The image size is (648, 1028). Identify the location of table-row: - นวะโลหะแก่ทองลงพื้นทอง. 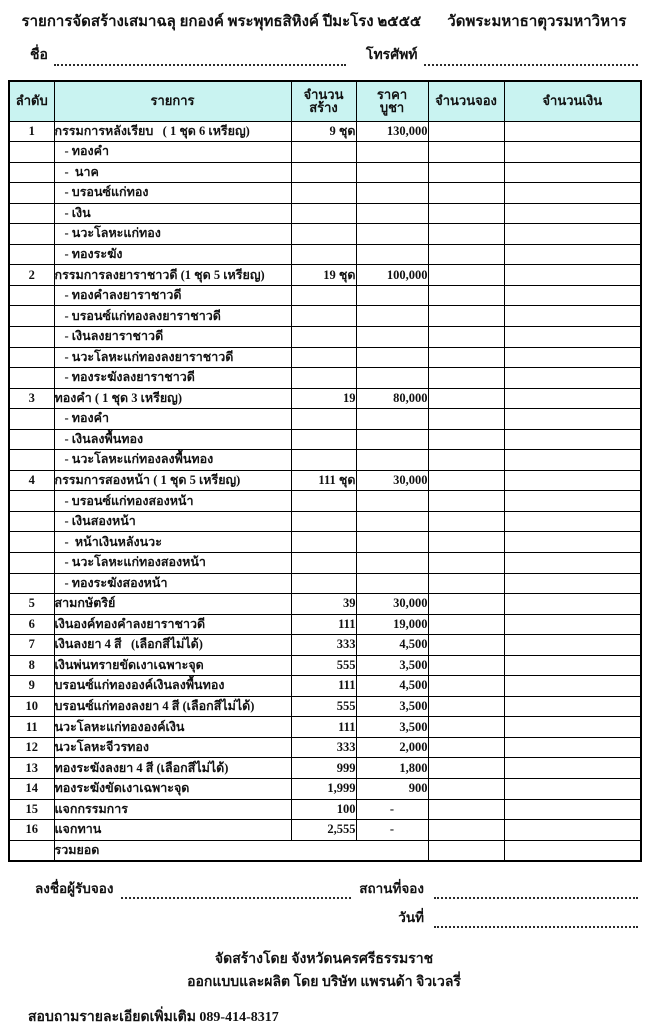
(325, 460).